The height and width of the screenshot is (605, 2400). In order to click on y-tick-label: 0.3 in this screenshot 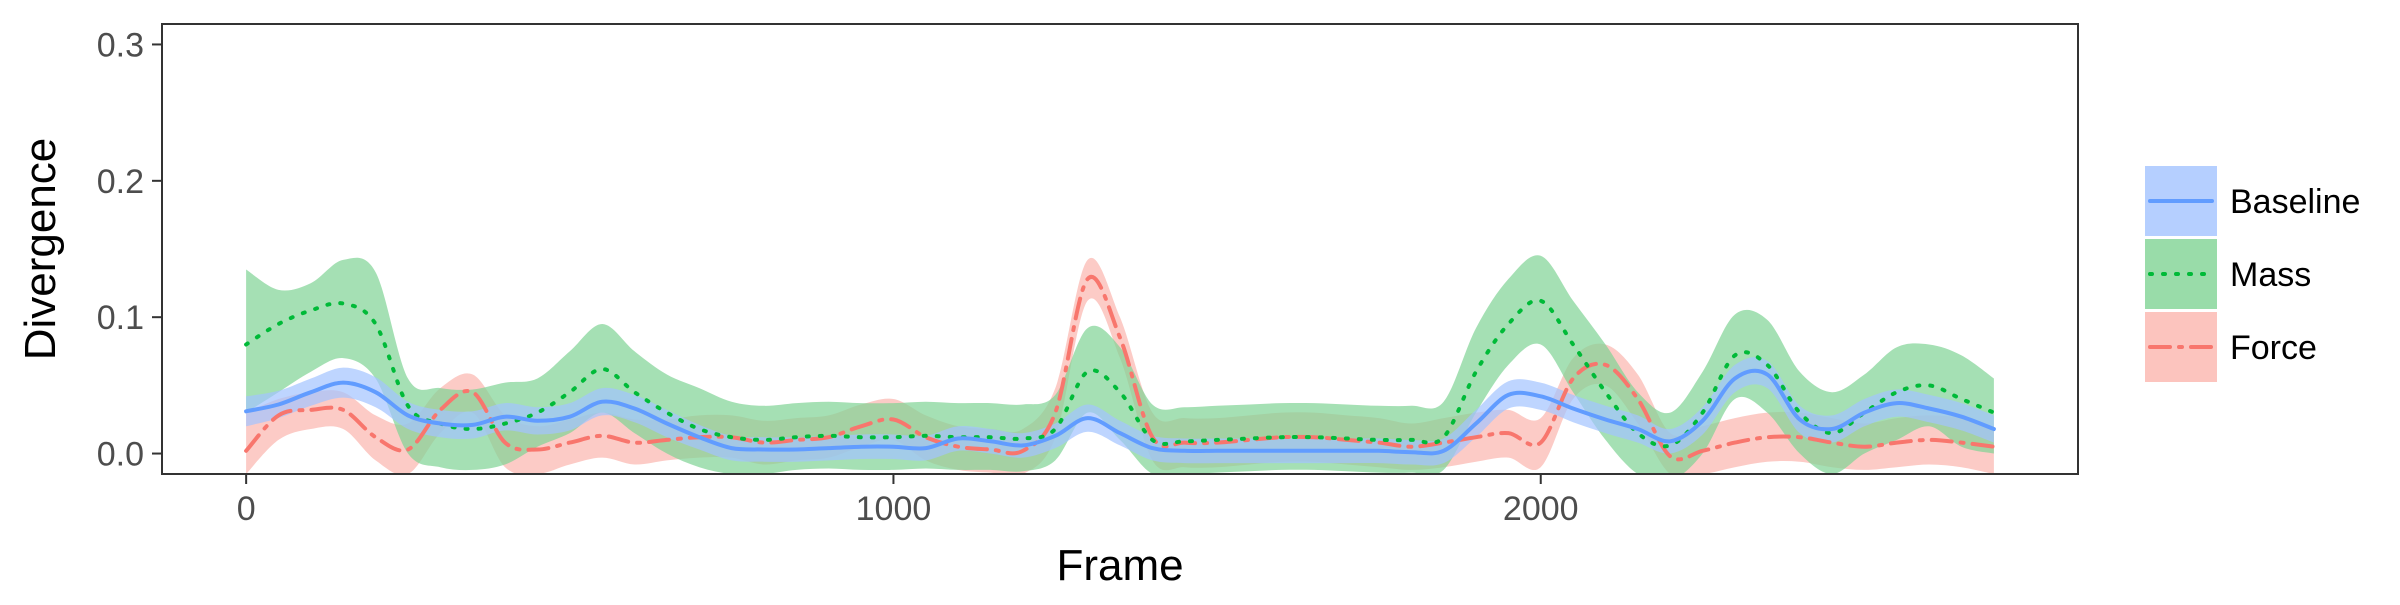, I will do `click(120, 45)`.